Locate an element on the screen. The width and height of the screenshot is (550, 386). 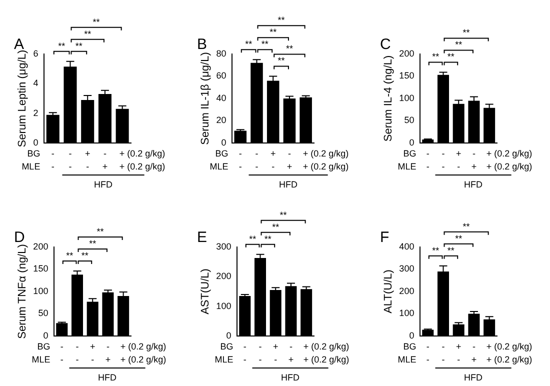
y-axis-title: Serum TNFα (ng/L) is located at coordinates (22, 291).